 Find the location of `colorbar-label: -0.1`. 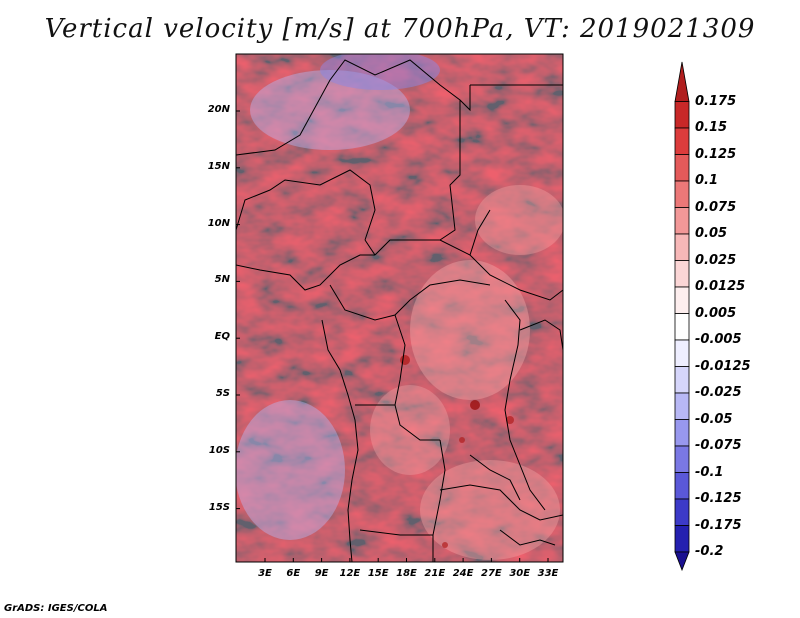

colorbar-label: -0.1 is located at coordinates (709, 472).